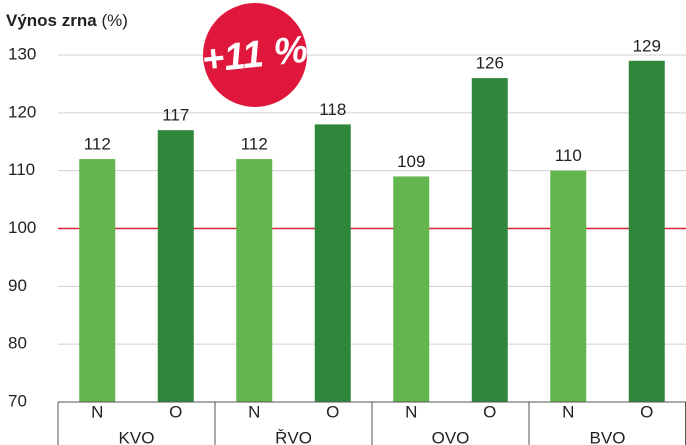  What do you see at coordinates (114, 20) in the screenshot?
I see `y-unit: (%)` at bounding box center [114, 20].